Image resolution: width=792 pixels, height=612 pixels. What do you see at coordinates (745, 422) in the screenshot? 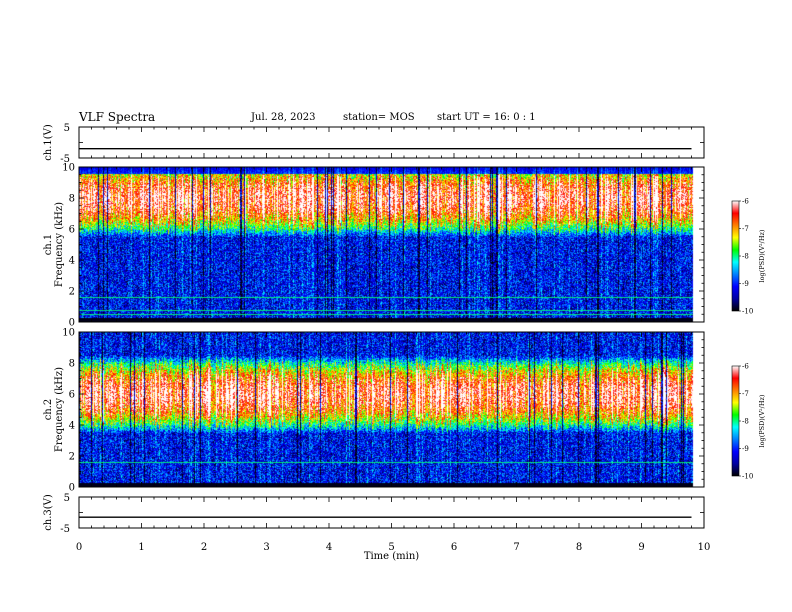
I see `ch2-colorbar-tick-label: -8` at bounding box center [745, 422].